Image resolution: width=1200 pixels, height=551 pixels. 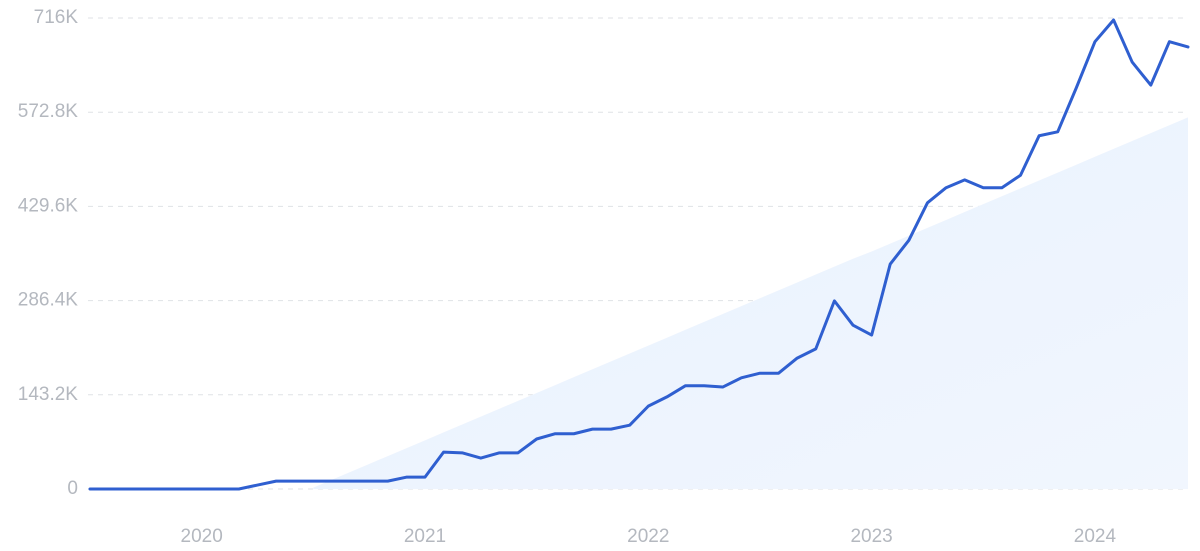 I want to click on y-tick-label: 429.6K, so click(x=48, y=205).